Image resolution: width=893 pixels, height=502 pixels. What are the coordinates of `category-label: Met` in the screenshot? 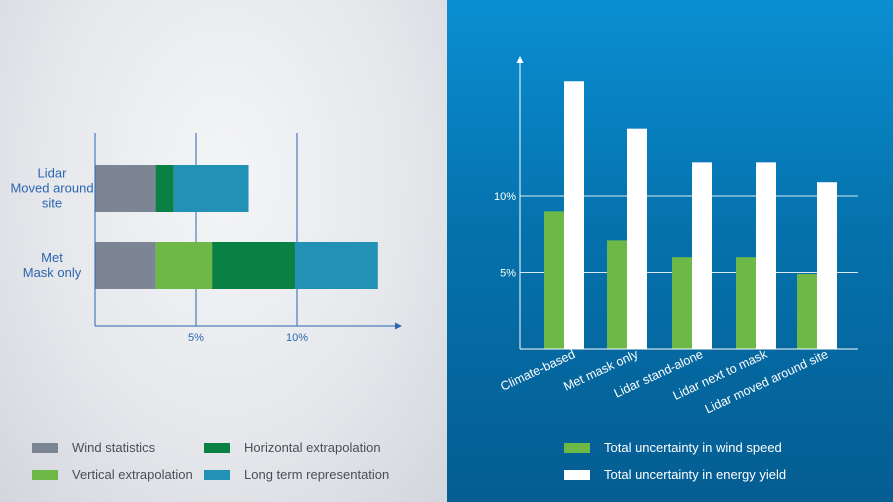 It's located at (52, 257).